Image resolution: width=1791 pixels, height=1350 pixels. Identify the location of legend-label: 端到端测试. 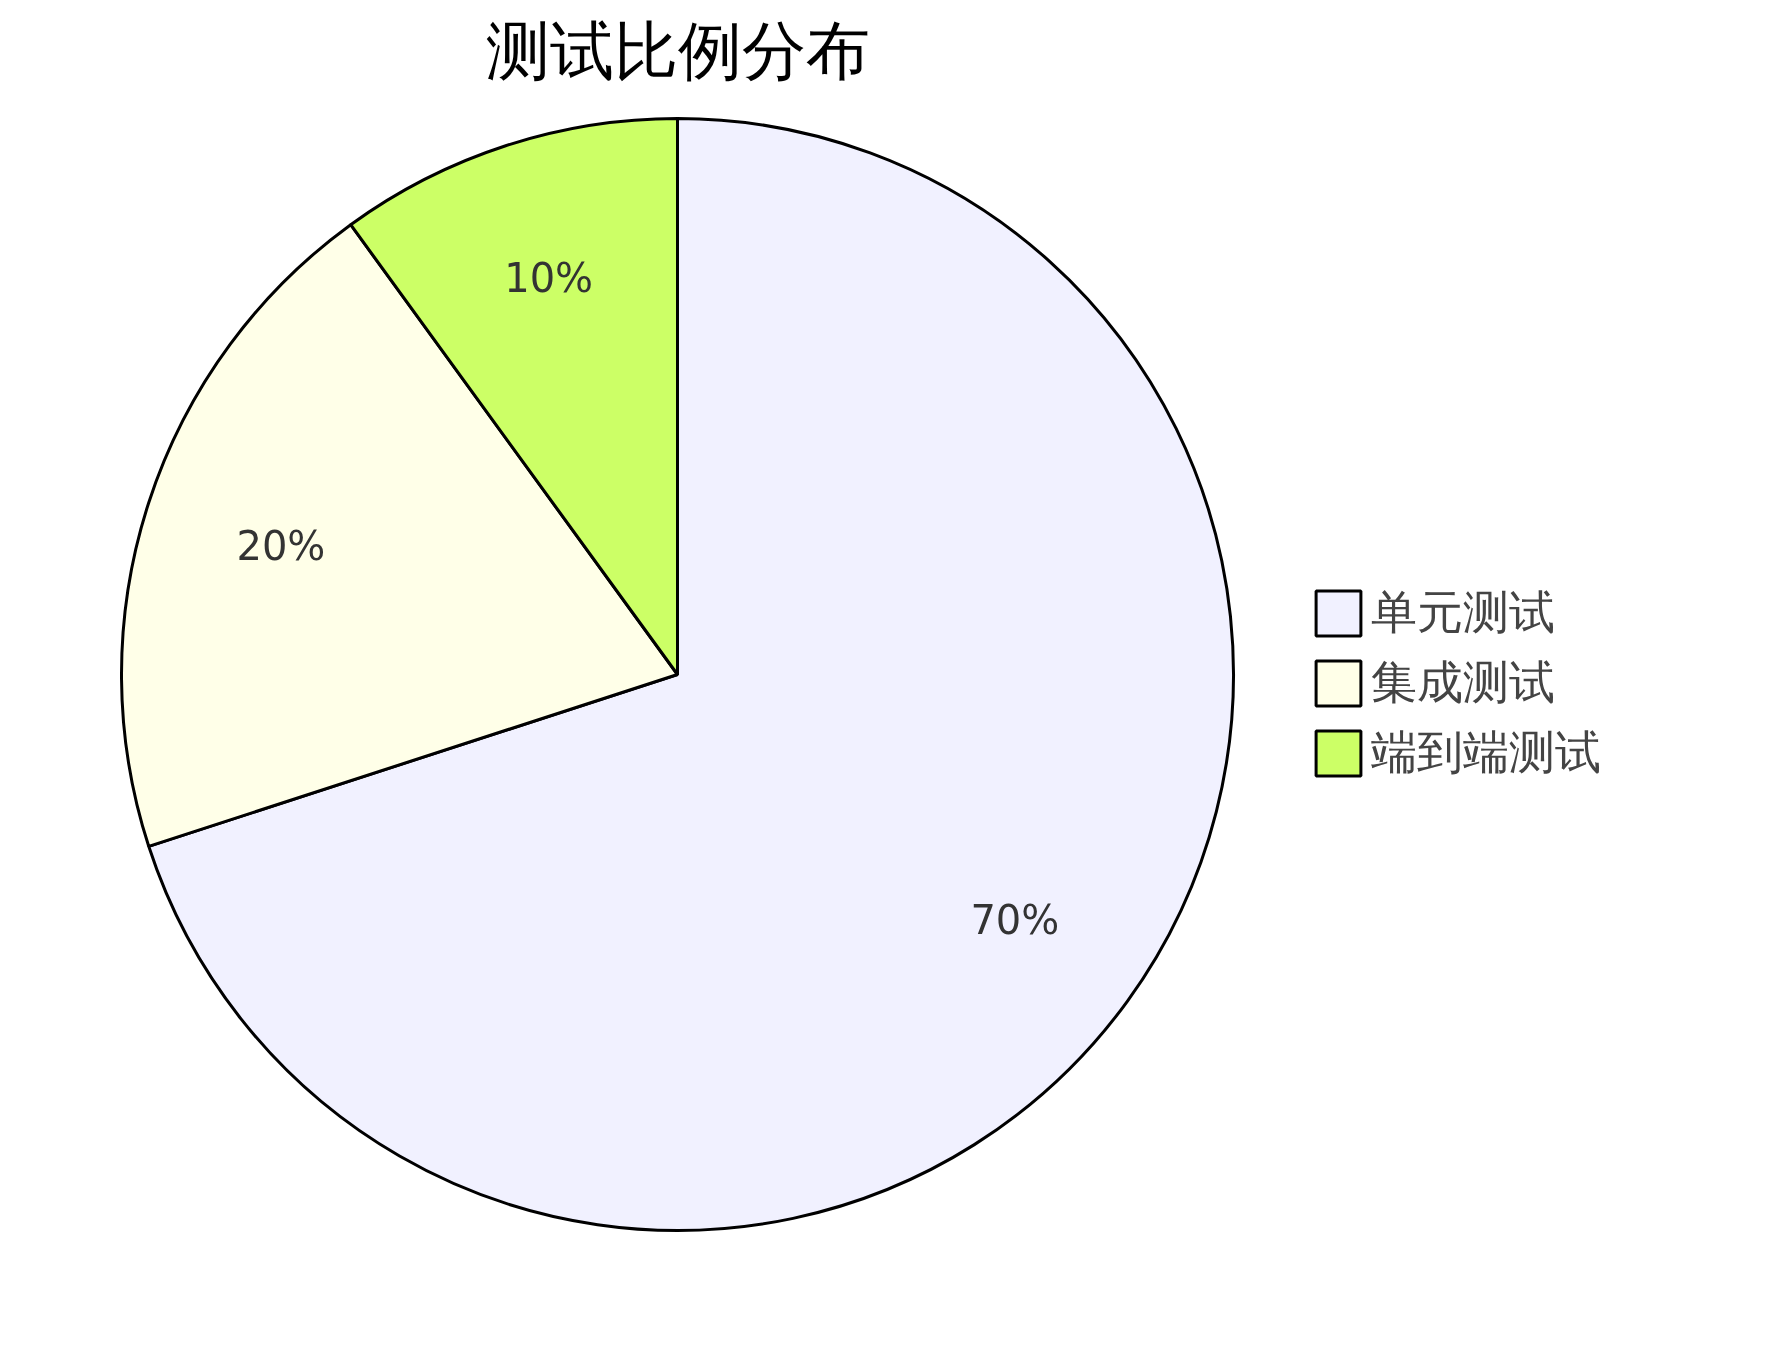
(1486, 752).